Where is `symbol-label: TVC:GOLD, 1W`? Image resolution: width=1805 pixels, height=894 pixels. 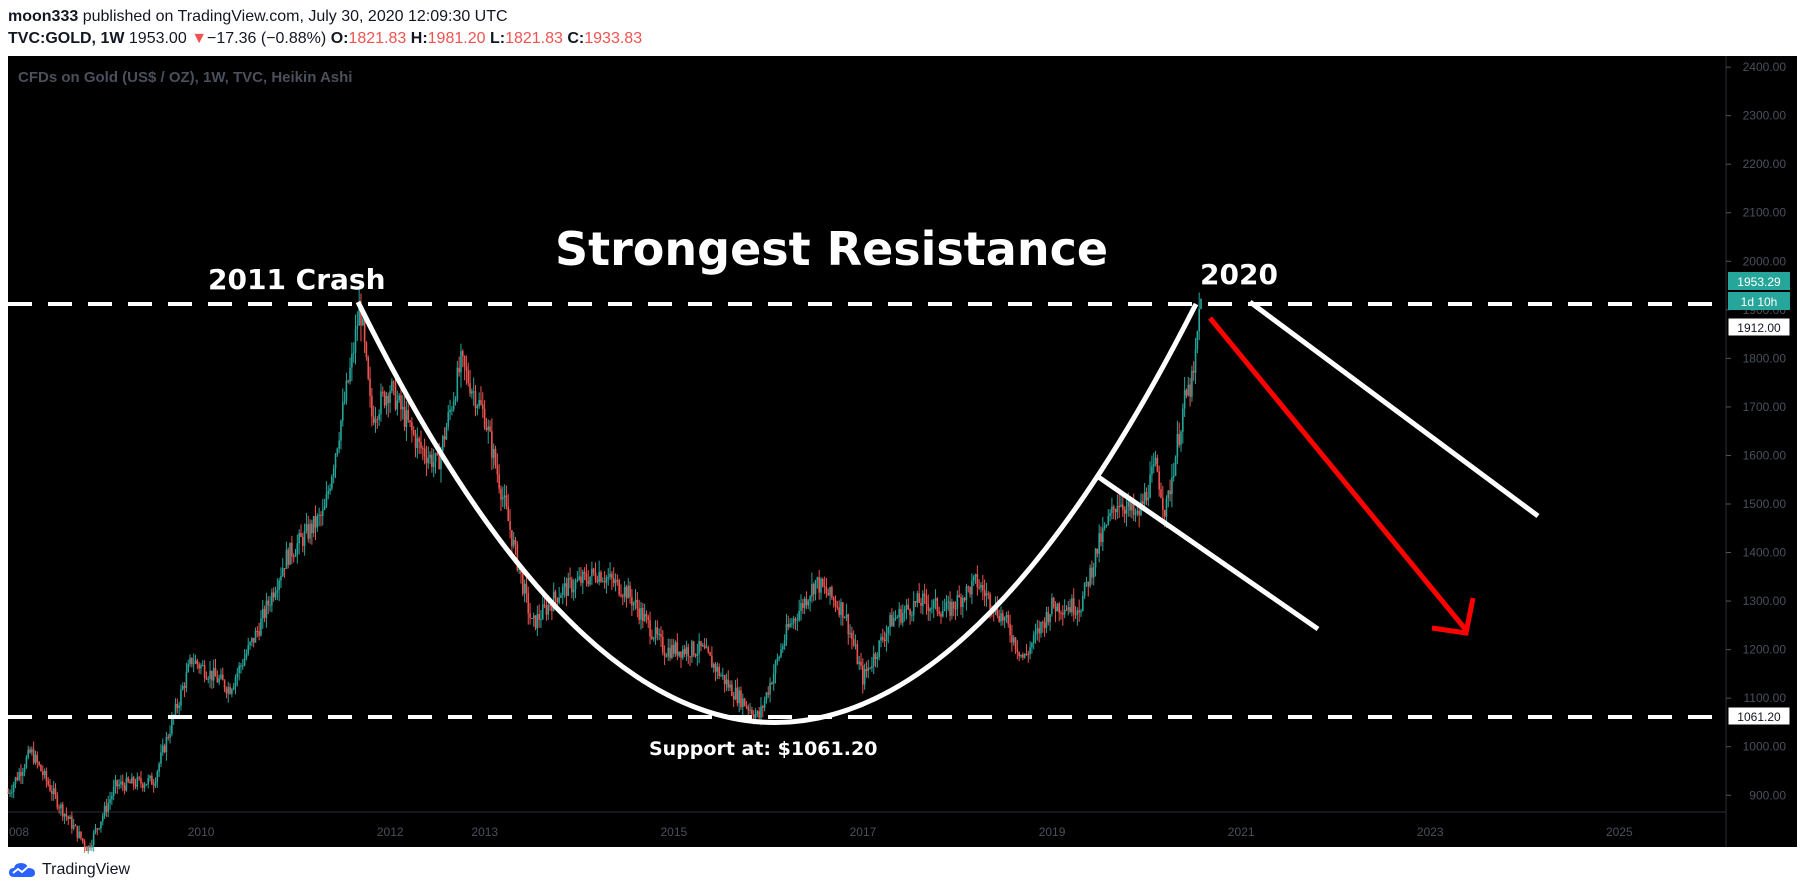 symbol-label: TVC:GOLD, 1W is located at coordinates (66, 38).